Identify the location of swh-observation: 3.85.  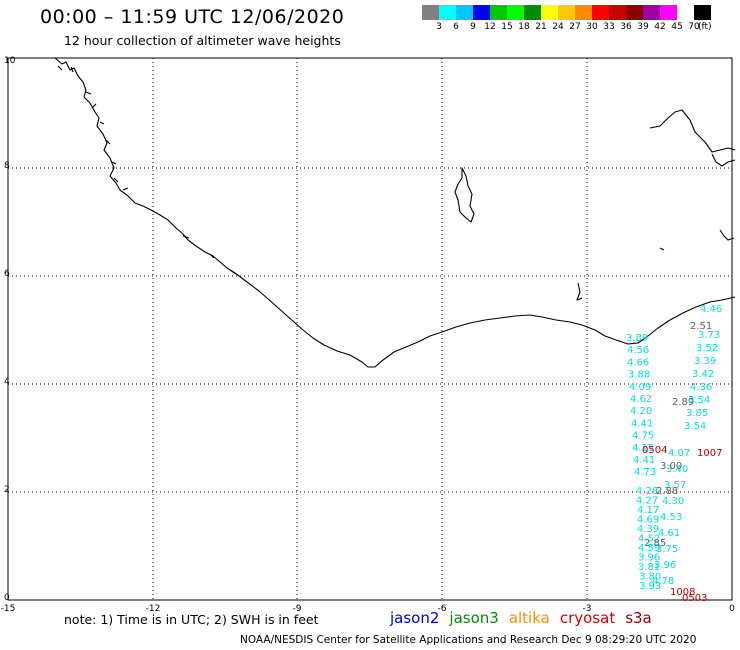
(697, 413).